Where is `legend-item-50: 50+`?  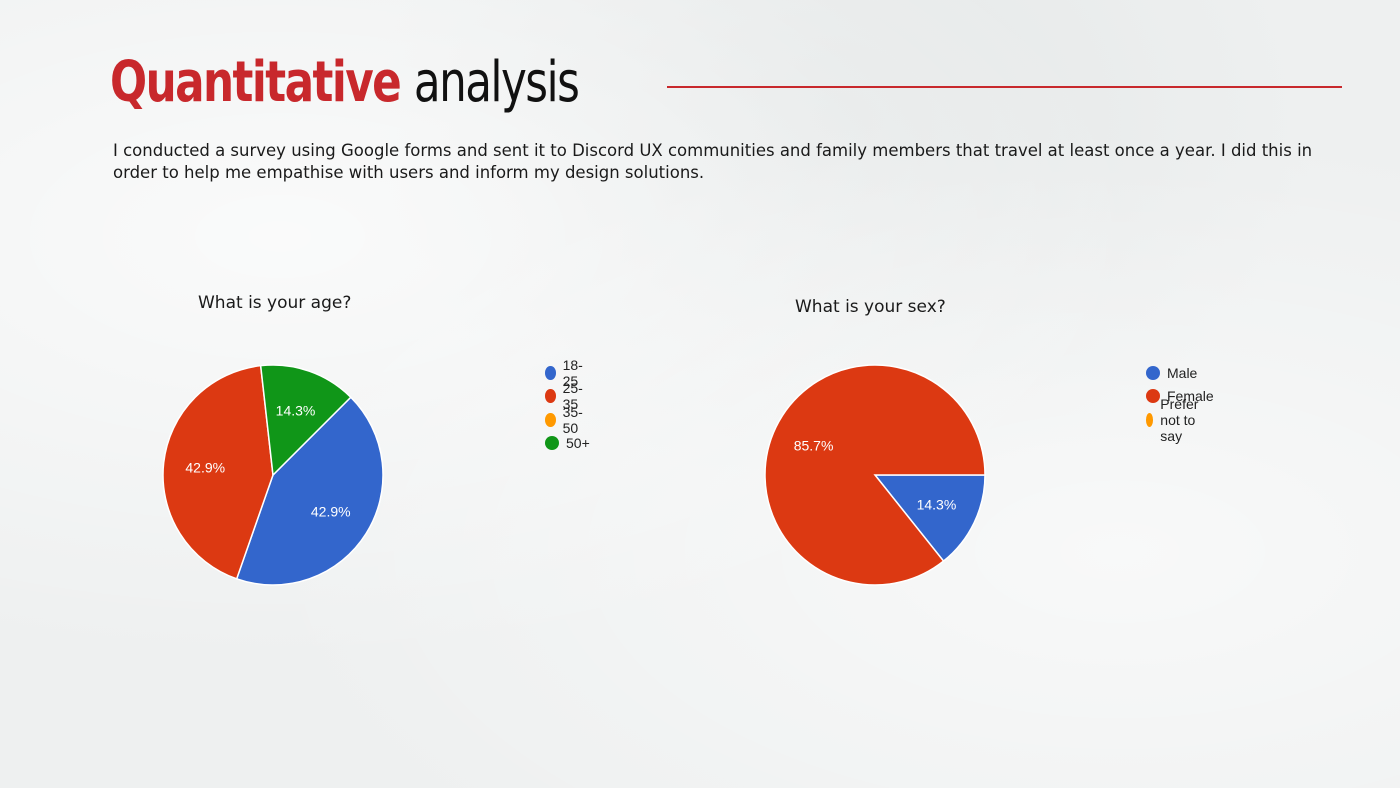 legend-item-50: 50+ is located at coordinates (567, 444).